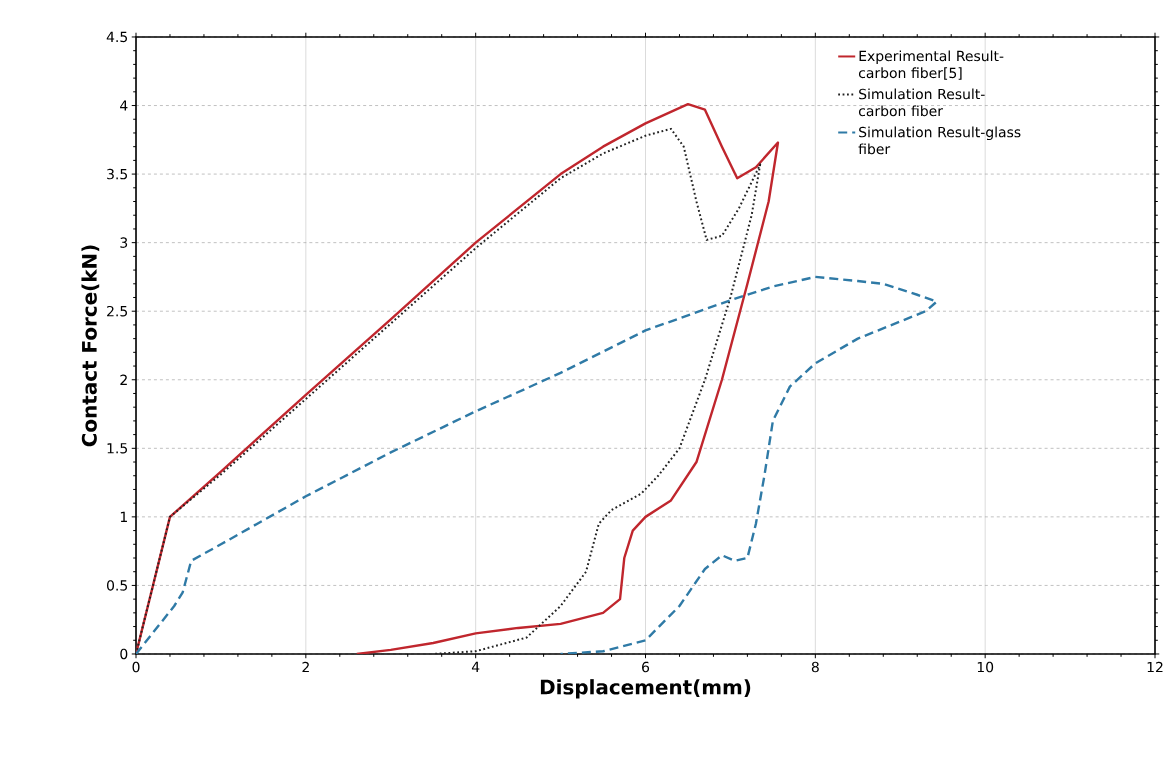 The width and height of the screenshot is (1176, 773). I want to click on y-tick-label: 2, so click(123, 379).